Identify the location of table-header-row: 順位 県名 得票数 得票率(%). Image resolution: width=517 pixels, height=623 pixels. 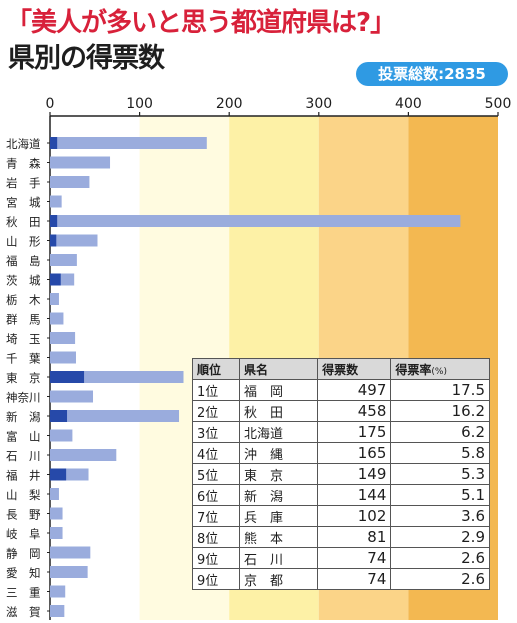
(341, 369).